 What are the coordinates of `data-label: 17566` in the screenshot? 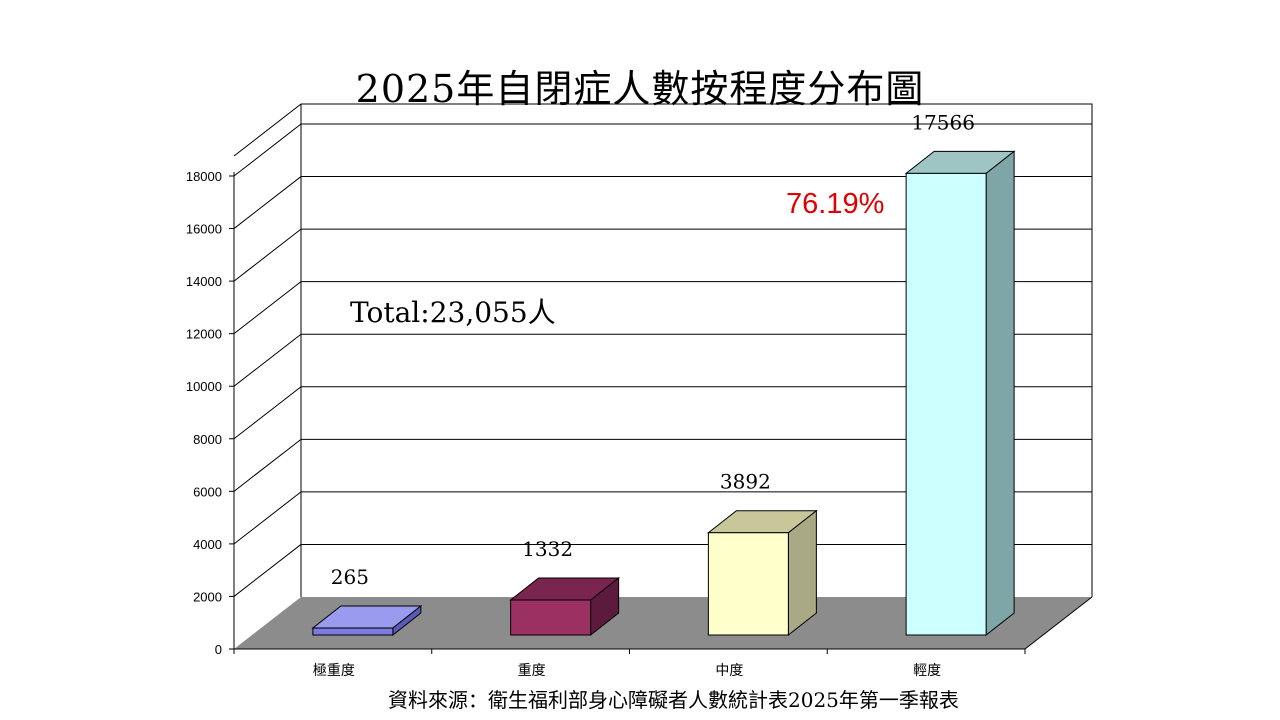 It's located at (943, 122).